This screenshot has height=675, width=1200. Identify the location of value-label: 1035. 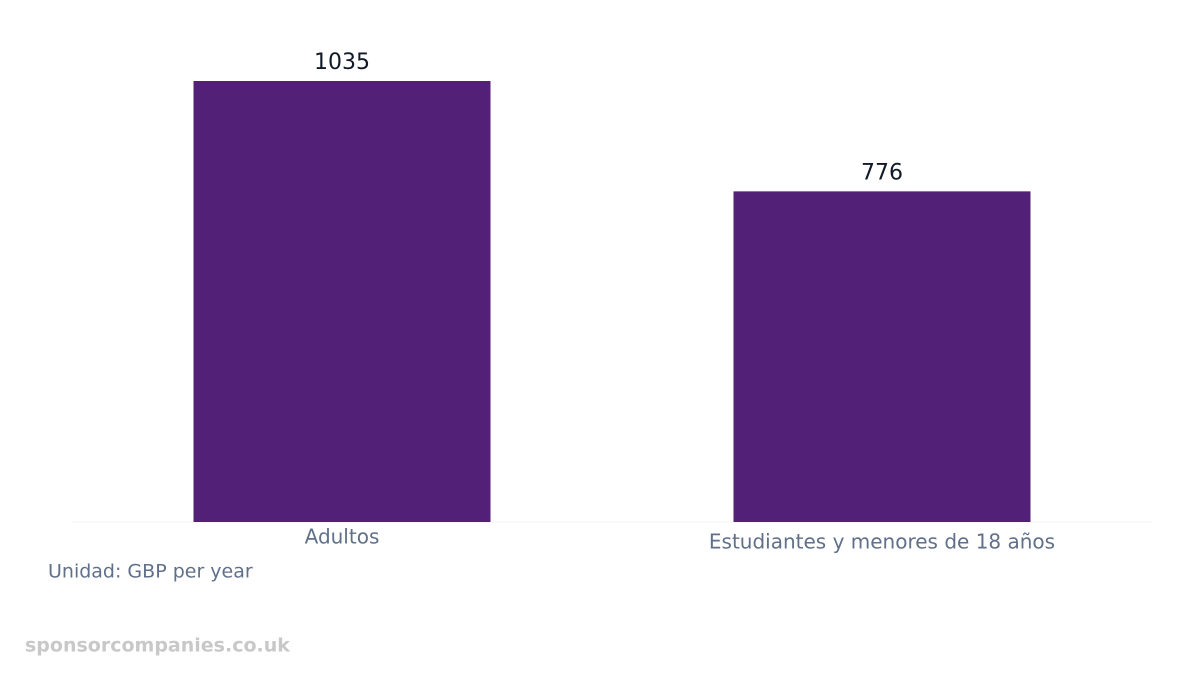
(342, 62).